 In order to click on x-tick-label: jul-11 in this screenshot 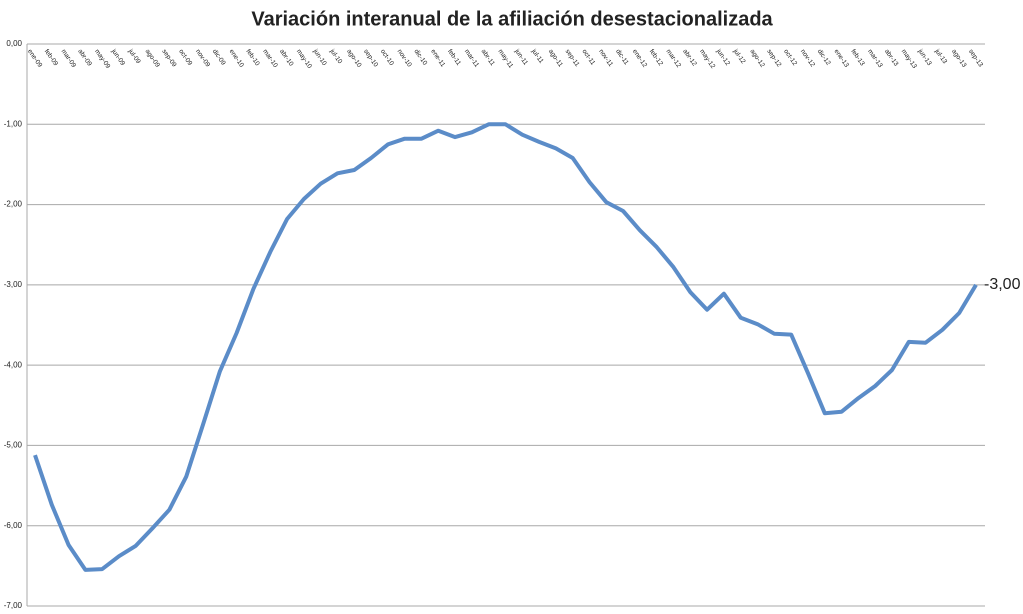, I will do `click(536, 56)`.